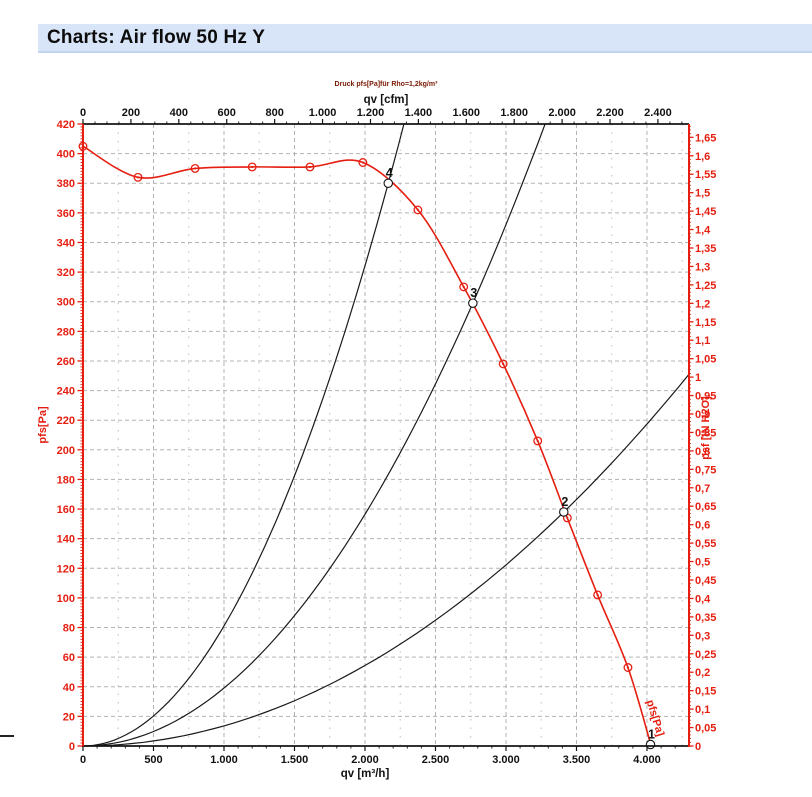 Image resolution: width=812 pixels, height=797 pixels. What do you see at coordinates (610, 113) in the screenshot?
I see `x-top-tick-label: 2.200` at bounding box center [610, 113].